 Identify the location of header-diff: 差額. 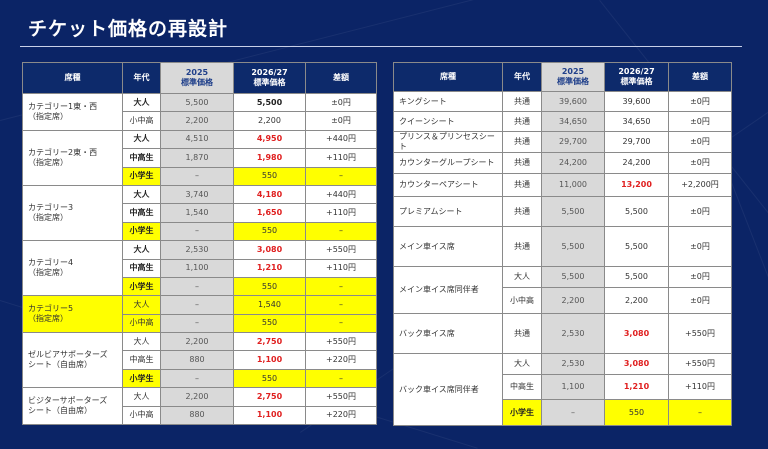
(700, 77).